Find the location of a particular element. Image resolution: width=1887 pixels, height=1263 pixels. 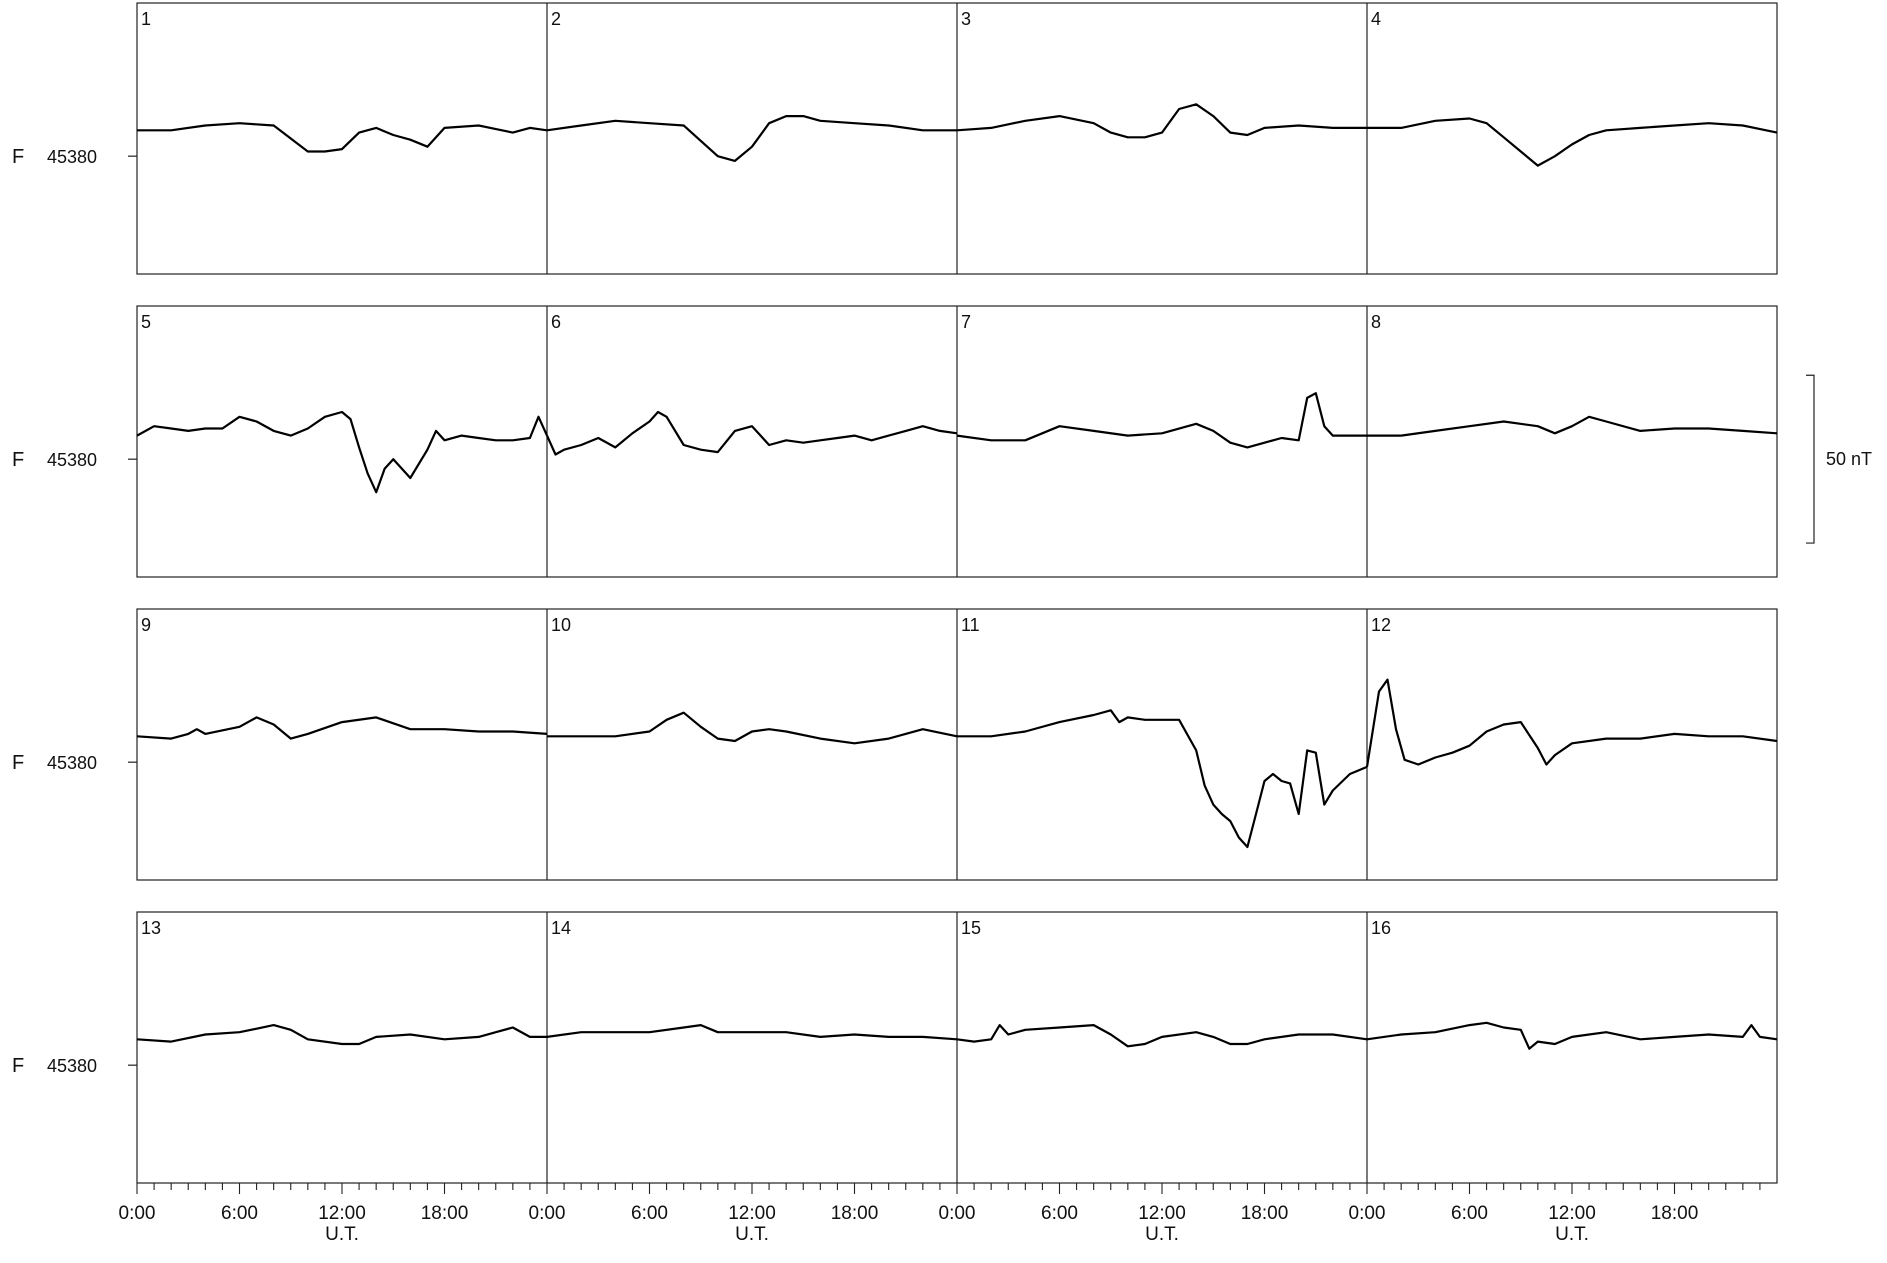

day-label: 2 is located at coordinates (556, 19).